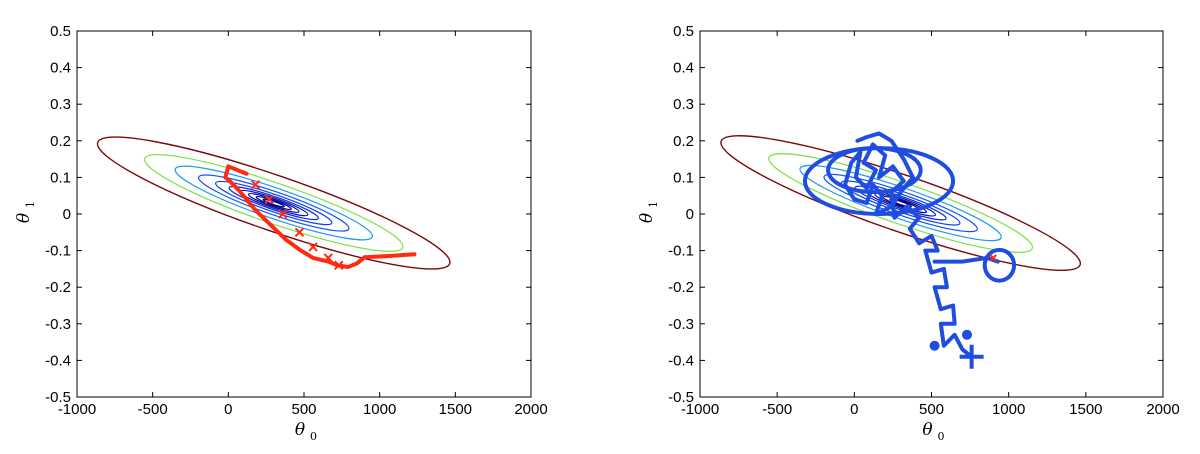 The width and height of the screenshot is (1200, 454). I want to click on plot-area, so click(273, 203).